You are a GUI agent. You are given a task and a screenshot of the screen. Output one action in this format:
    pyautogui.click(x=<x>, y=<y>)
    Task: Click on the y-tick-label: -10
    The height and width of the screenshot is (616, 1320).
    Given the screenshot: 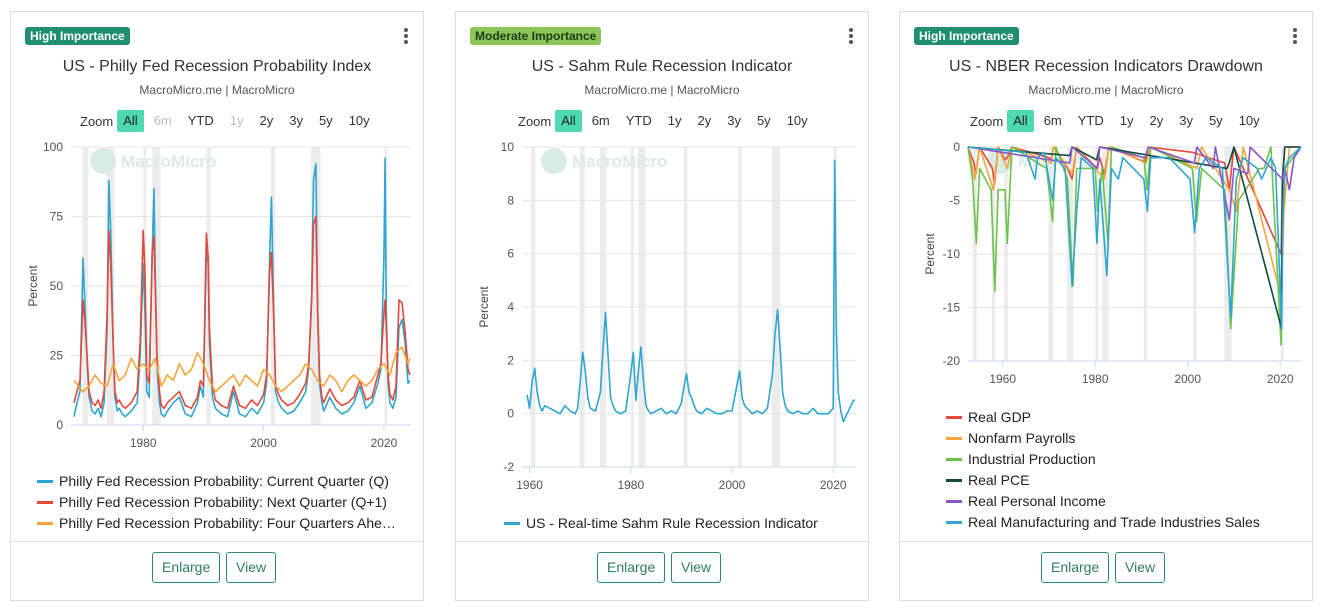 What is the action you would take?
    pyautogui.click(x=952, y=254)
    